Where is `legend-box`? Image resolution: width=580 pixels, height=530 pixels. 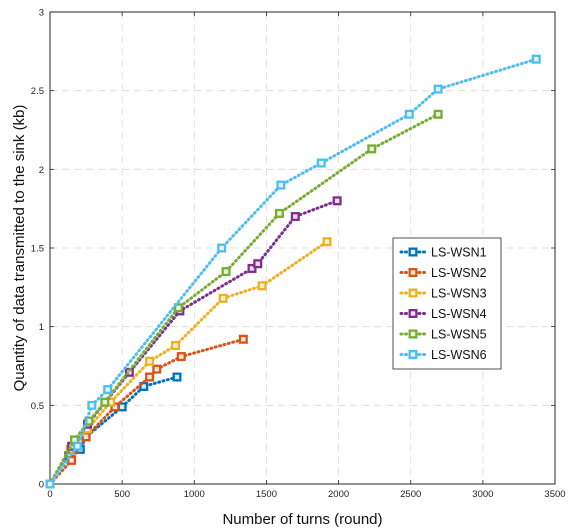
legend-box is located at coordinates (447, 303).